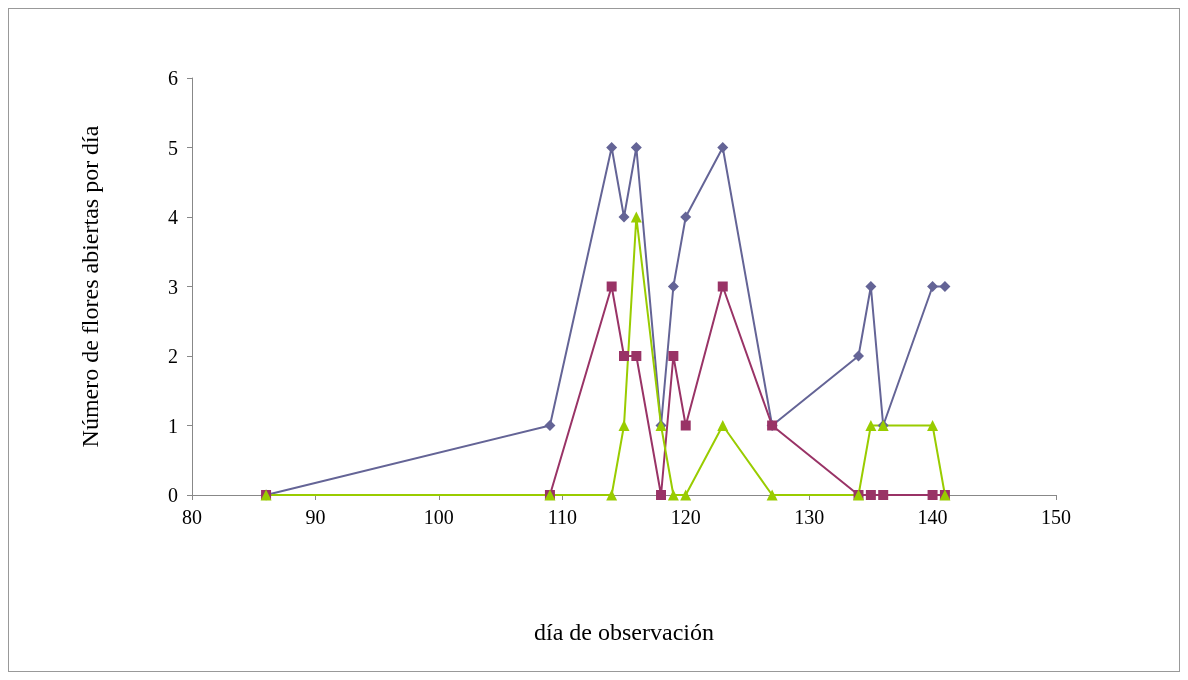 The width and height of the screenshot is (1188, 680). Describe the element at coordinates (173, 147) in the screenshot. I see `y-tick-label: 5` at that location.